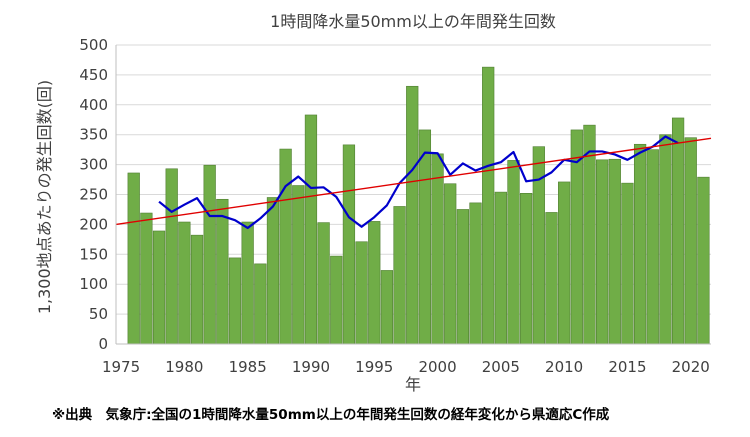 The width and height of the screenshot is (750, 437). I want to click on x-tick-label: 1995, so click(374, 367).